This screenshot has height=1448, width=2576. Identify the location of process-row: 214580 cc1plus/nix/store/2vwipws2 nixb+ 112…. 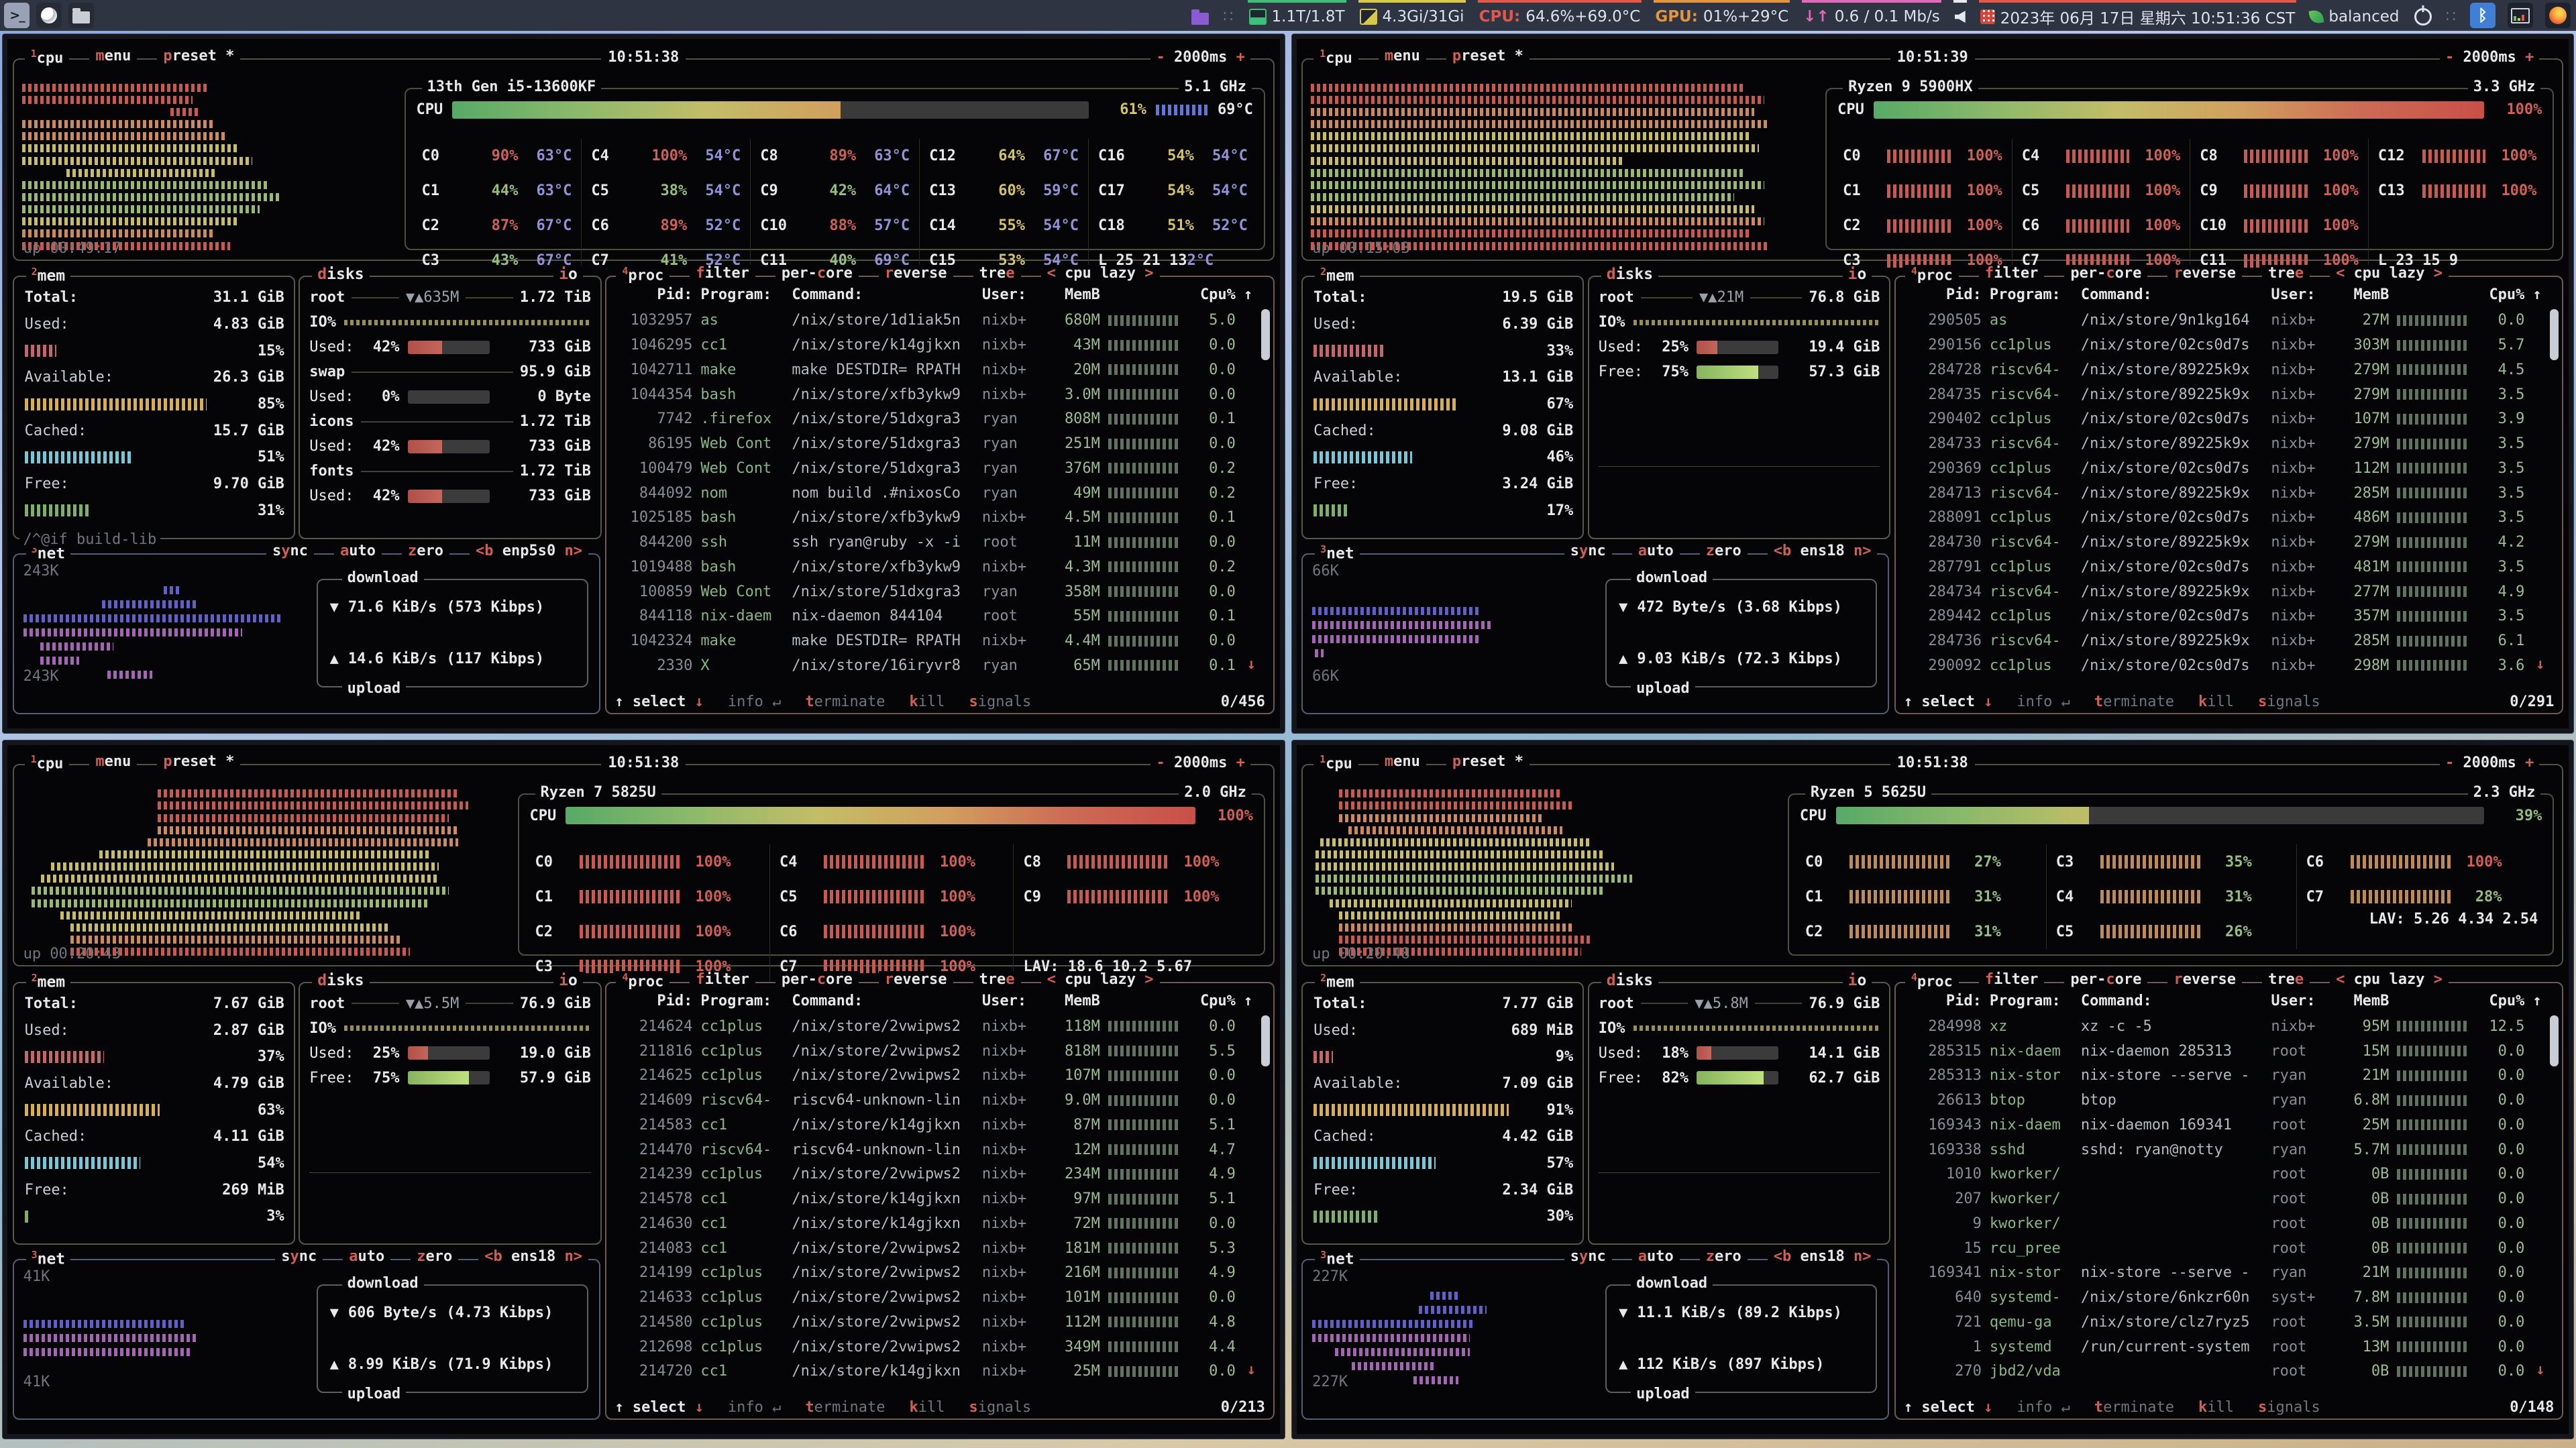
(937, 1322).